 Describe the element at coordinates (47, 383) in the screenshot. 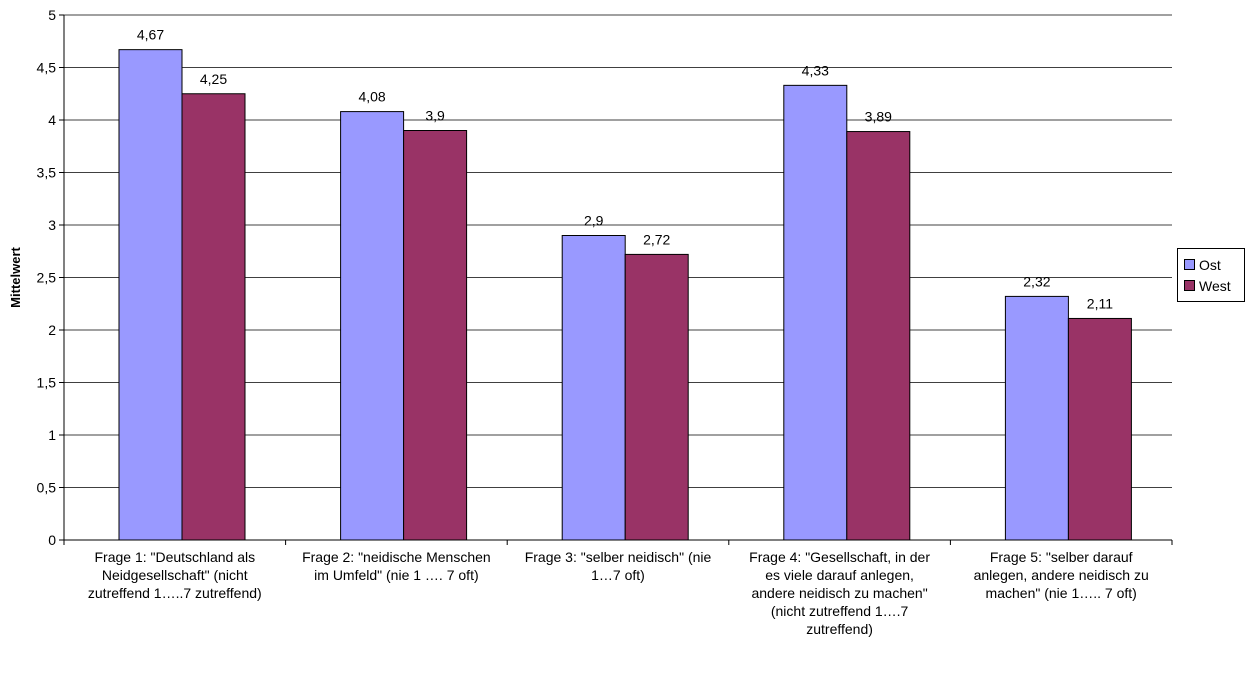

I see `y-tick-label: 1,5` at that location.